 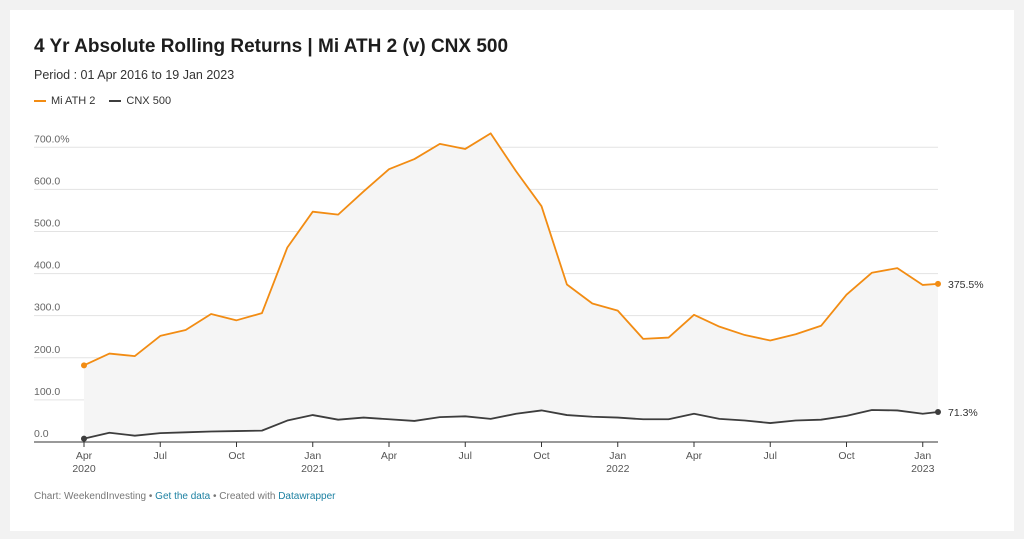 What do you see at coordinates (47, 392) in the screenshot?
I see `y-tick-label: 100.0` at bounding box center [47, 392].